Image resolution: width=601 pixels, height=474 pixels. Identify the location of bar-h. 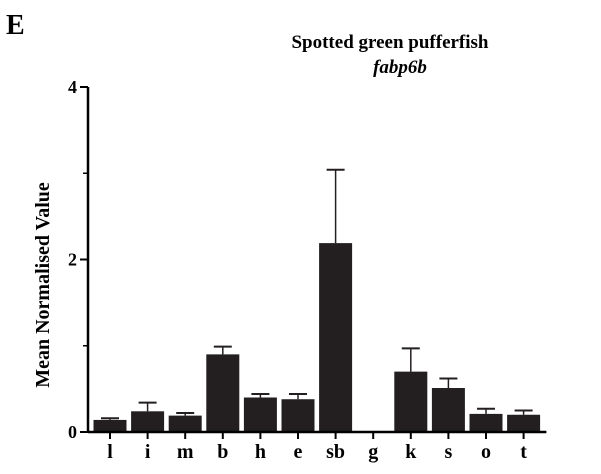
(260, 414).